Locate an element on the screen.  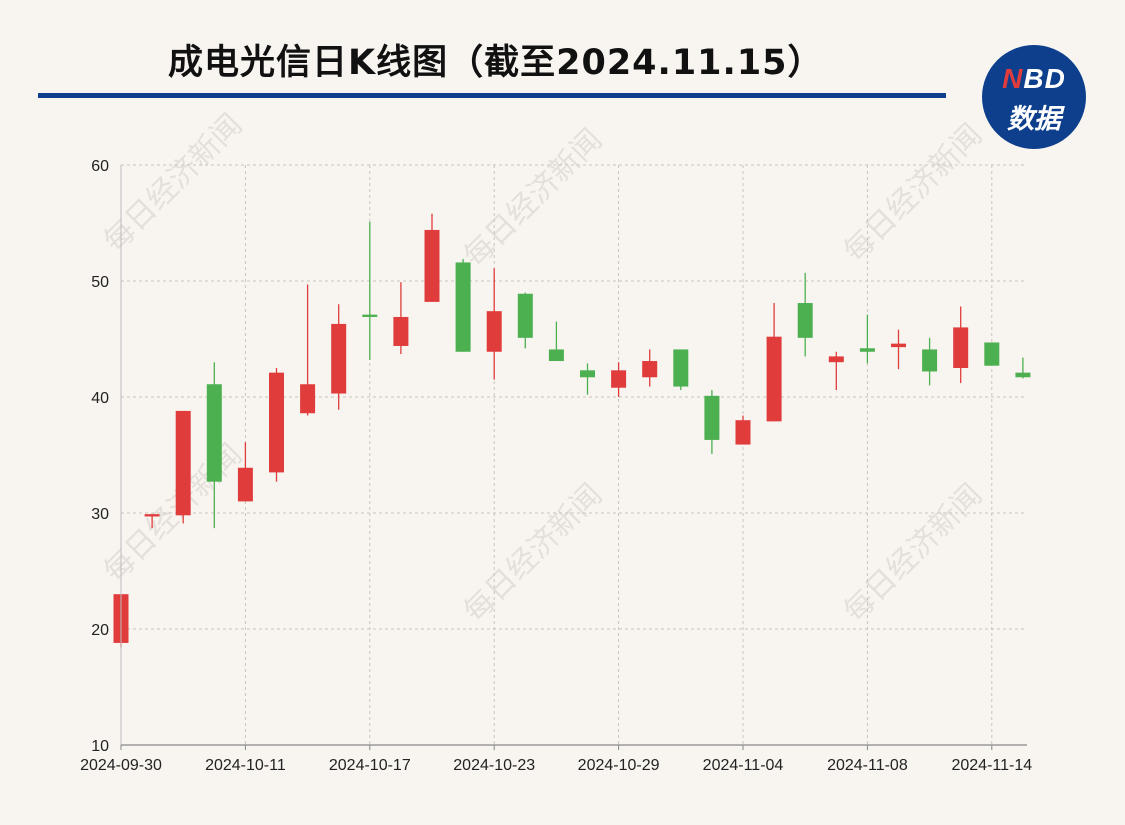
logo-brand: NBD is located at coordinates (1034, 79).